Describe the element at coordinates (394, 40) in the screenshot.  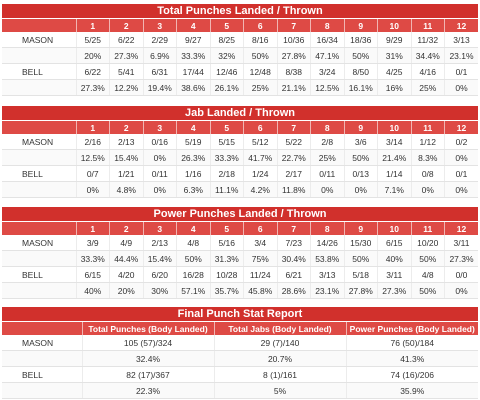
I see `stat-cell: 9/29` at that location.